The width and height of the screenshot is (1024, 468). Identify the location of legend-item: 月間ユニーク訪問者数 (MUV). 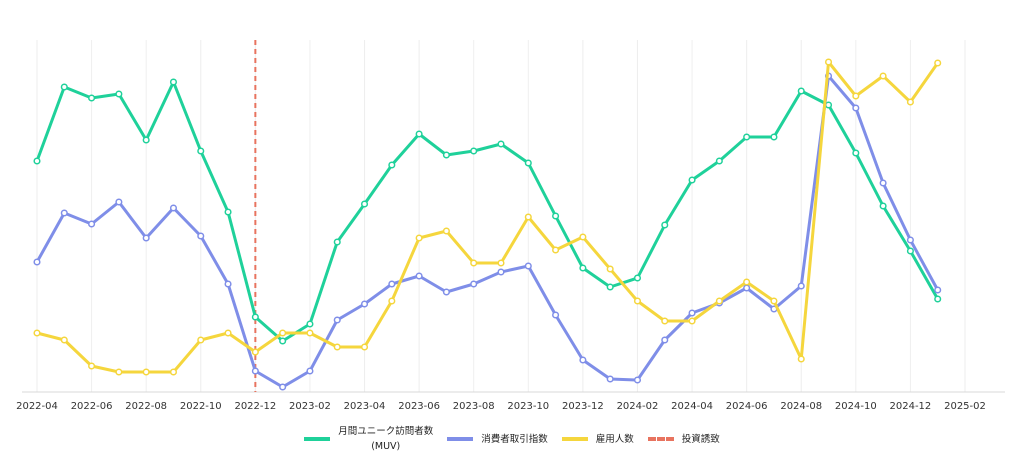
(368, 439).